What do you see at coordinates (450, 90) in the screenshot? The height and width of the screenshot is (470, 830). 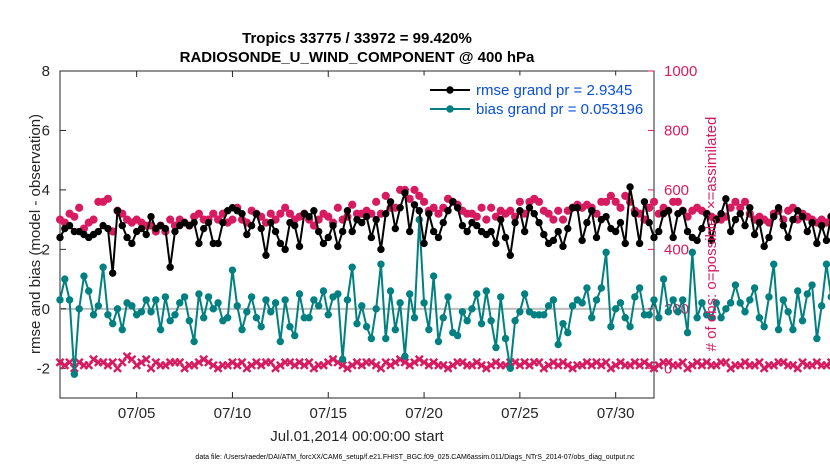 I see `legend-rmse-marker` at bounding box center [450, 90].